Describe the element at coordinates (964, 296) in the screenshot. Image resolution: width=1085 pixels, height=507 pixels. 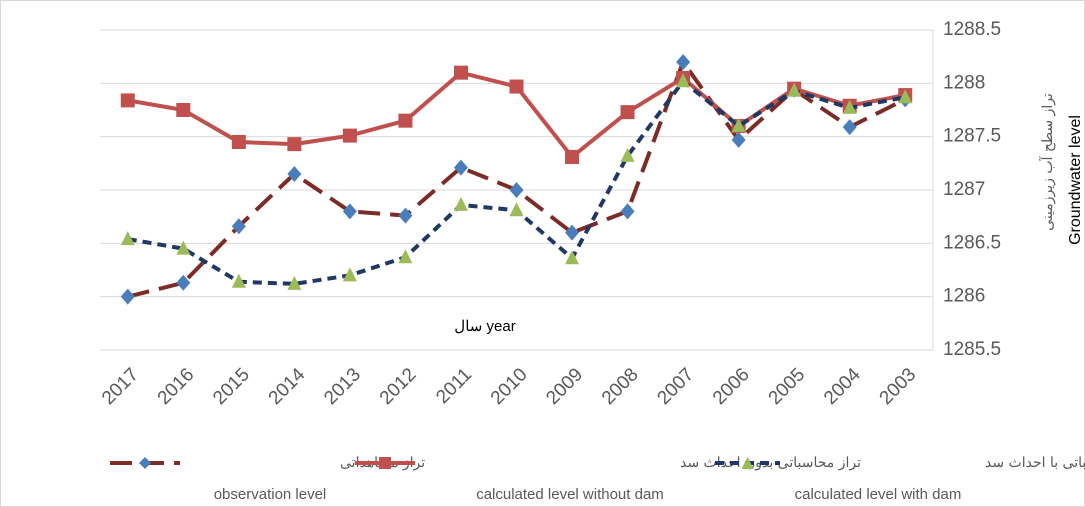
I see `y-tick-label: 1286` at that location.